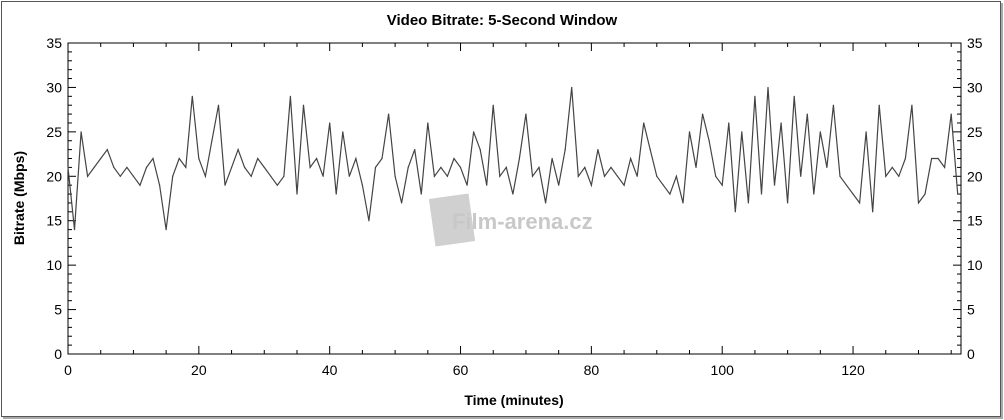 This screenshot has width=1004, height=420. I want to click on y-tick-label-right: 35, so click(975, 43).